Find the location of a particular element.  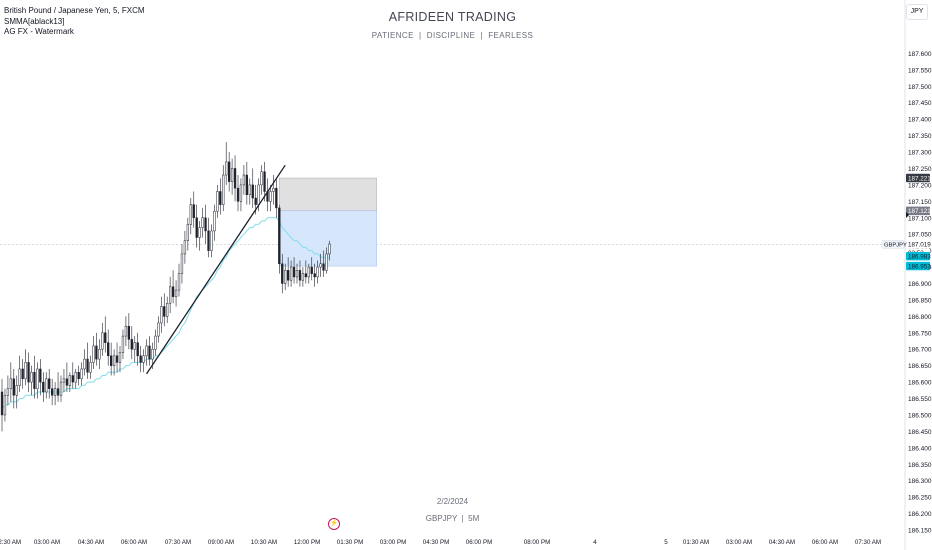

price-tick-label: 187.250 is located at coordinates (920, 169).